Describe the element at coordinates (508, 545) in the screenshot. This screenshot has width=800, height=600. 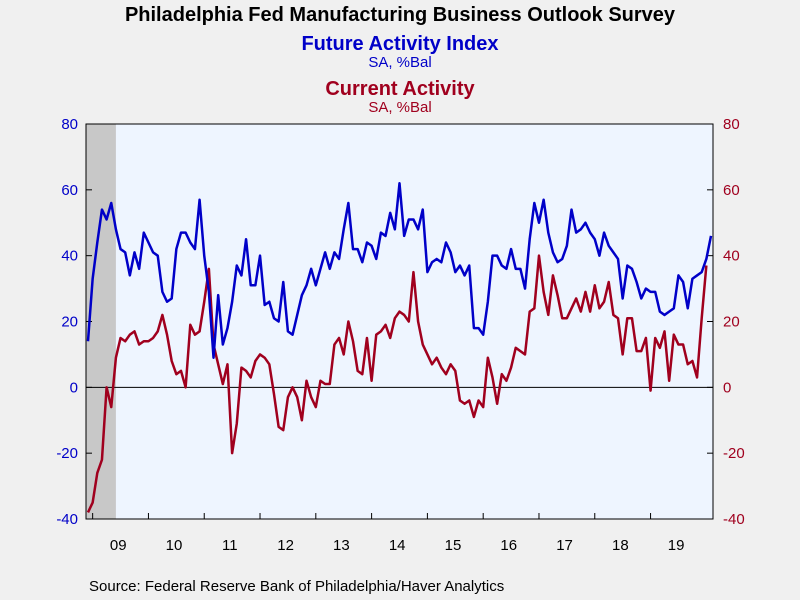
I see `x-tick-label: 16` at that location.